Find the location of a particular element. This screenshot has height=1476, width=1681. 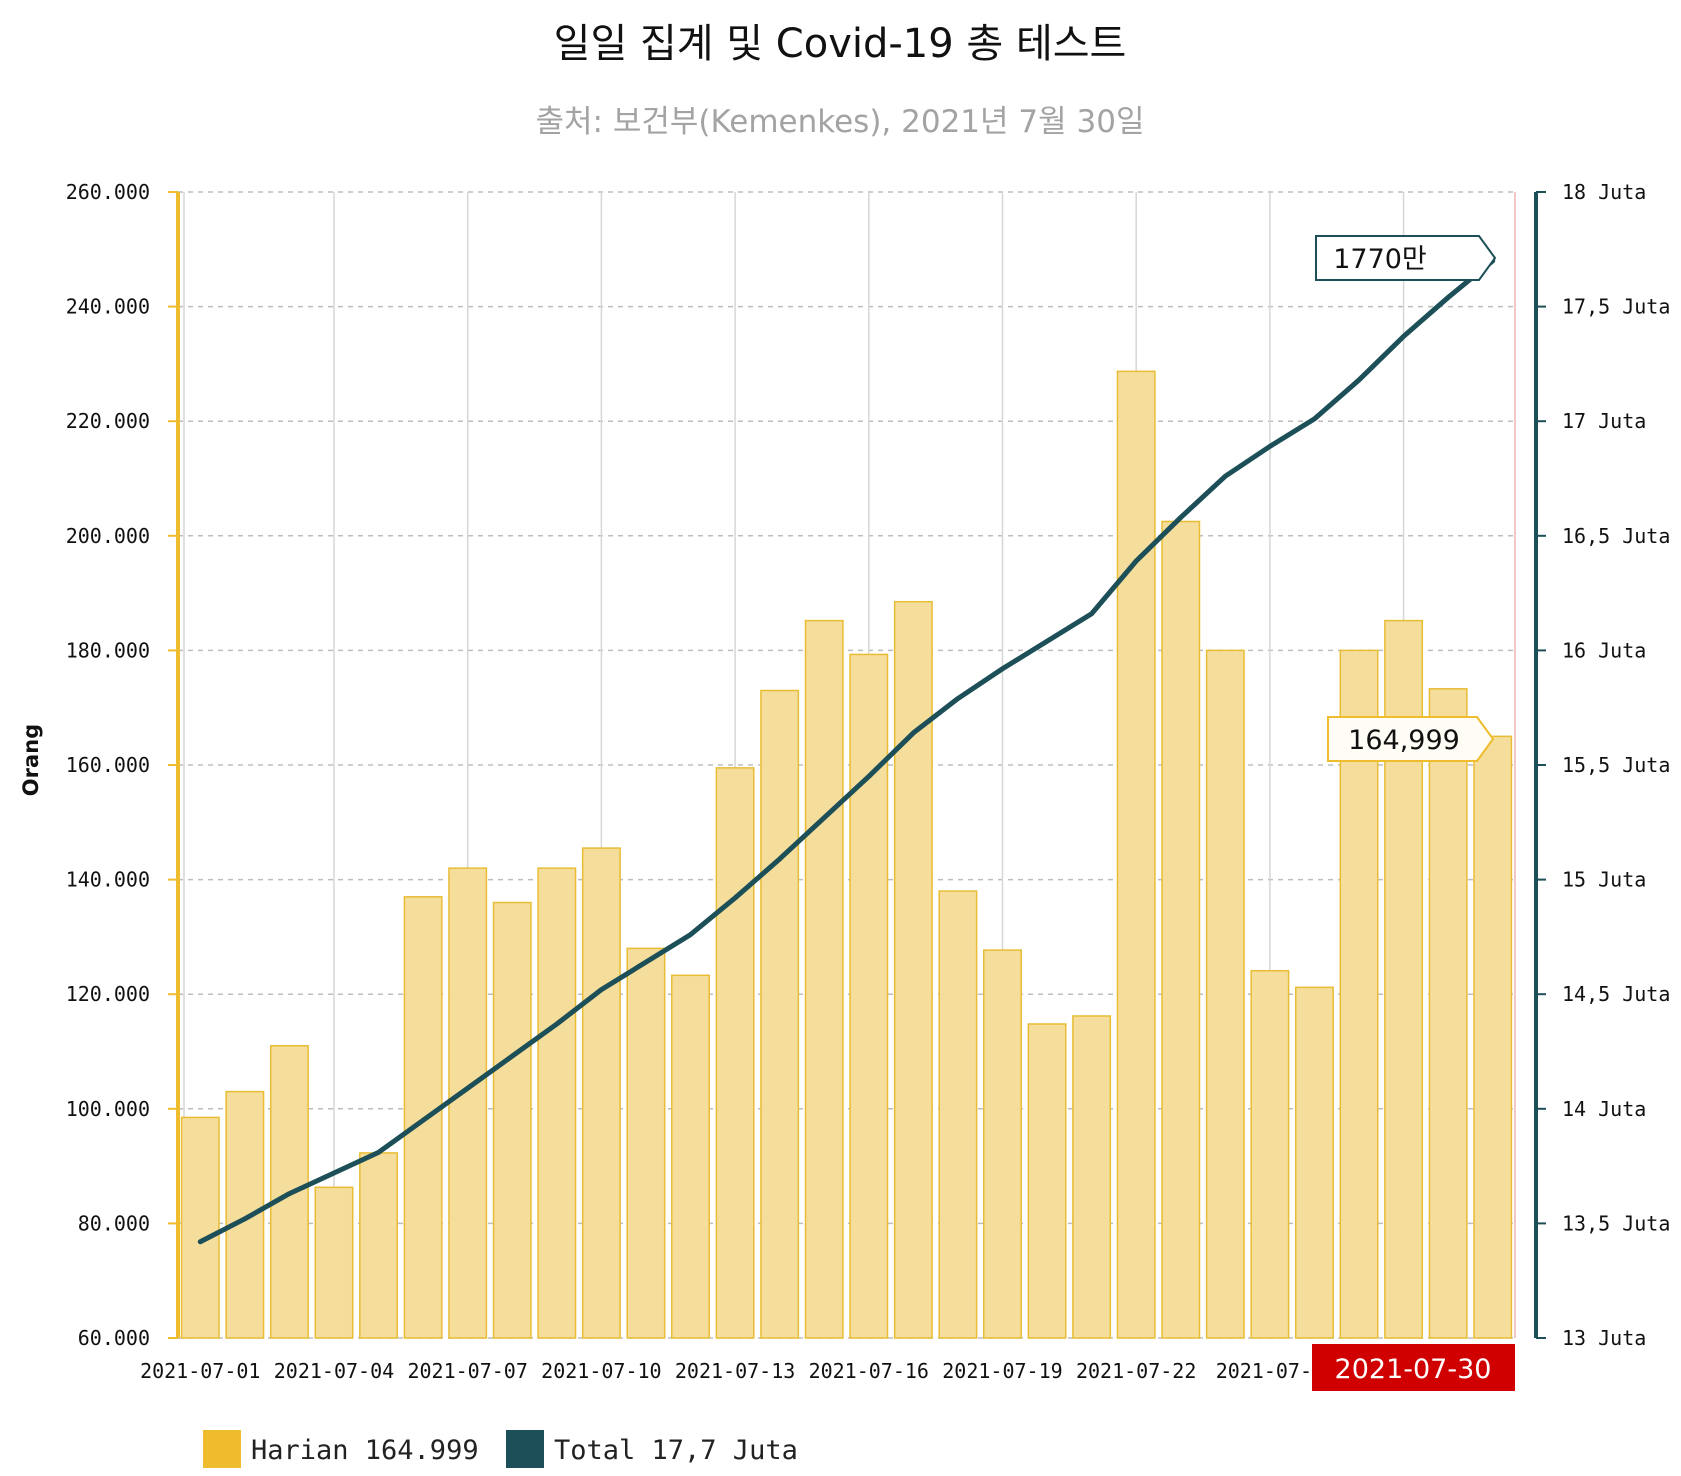

x-tick-label: 2021-07-16 is located at coordinates (869, 1371).